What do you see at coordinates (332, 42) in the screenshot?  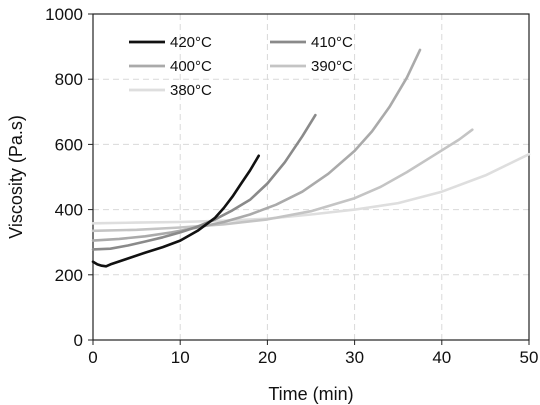 I see `legend-label-1: 410°C` at bounding box center [332, 42].